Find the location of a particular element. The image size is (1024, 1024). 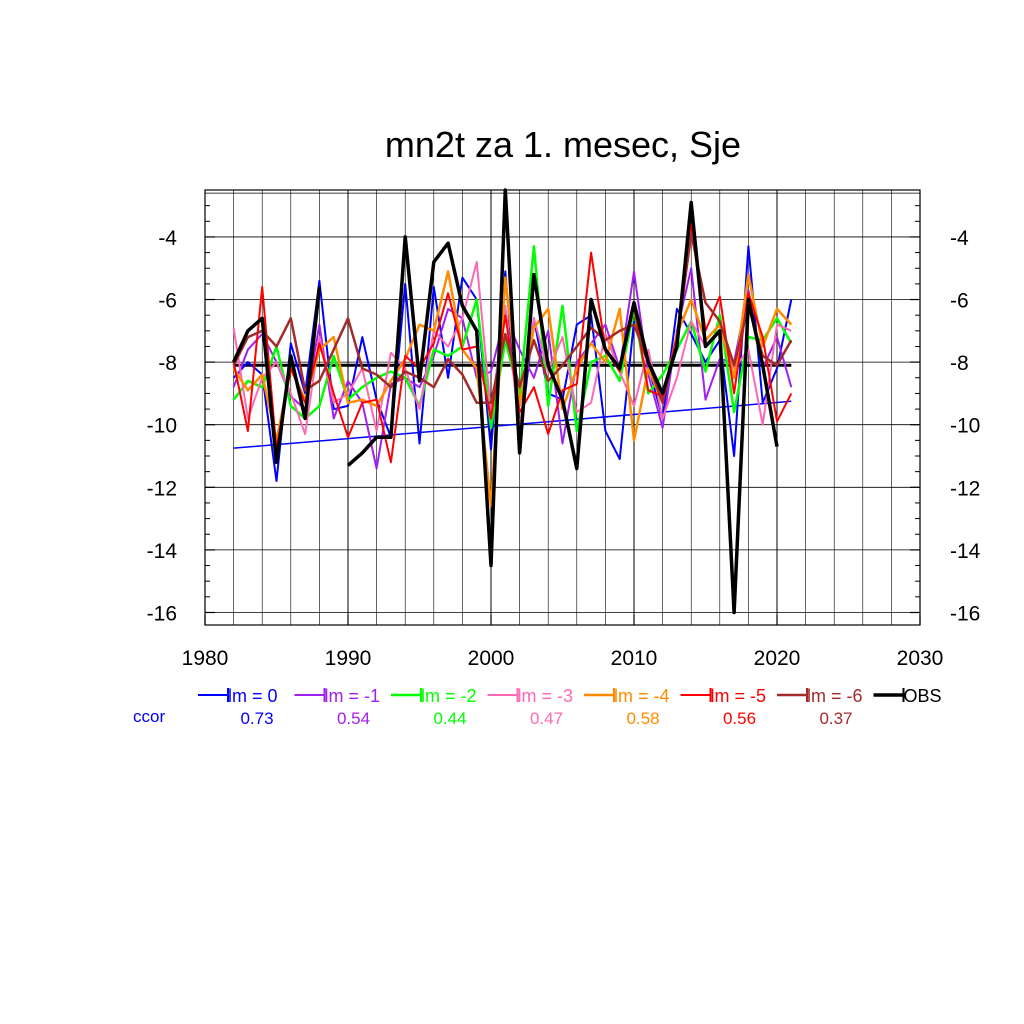

legend-ccor-value: 0.37 is located at coordinates (835, 718).